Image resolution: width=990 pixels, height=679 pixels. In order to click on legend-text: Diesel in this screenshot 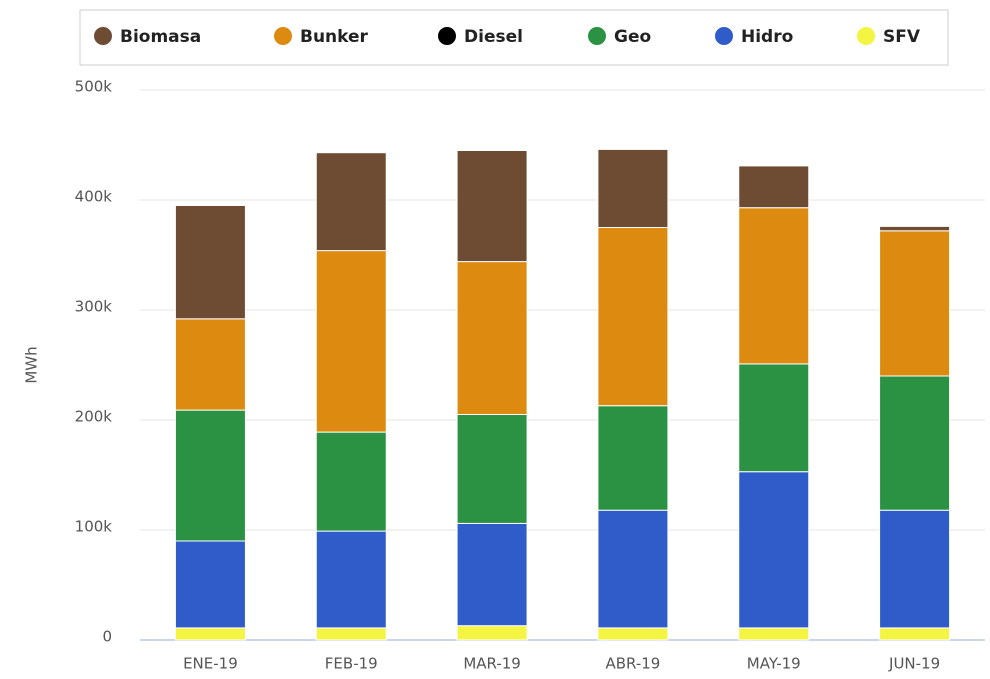, I will do `click(493, 37)`.